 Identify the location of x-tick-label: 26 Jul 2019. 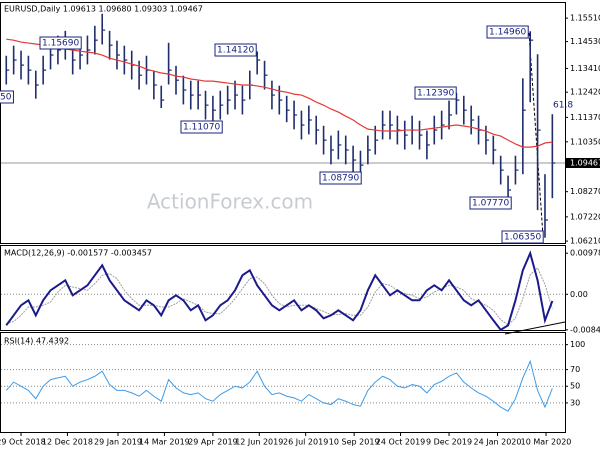
(305, 442).